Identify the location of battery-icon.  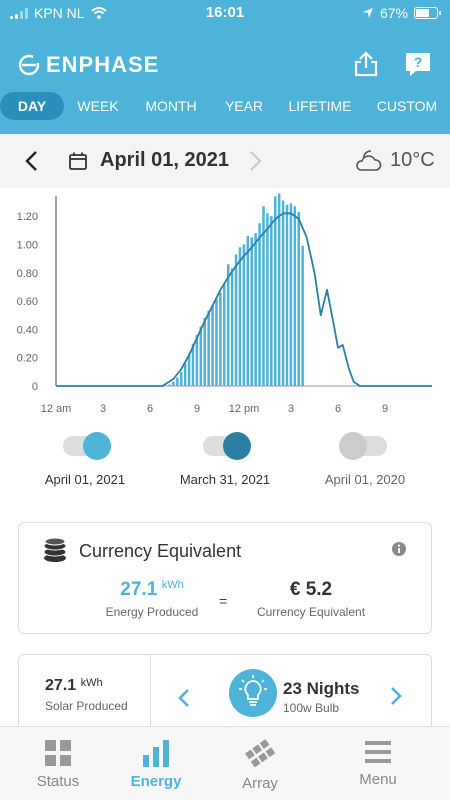
(427, 13).